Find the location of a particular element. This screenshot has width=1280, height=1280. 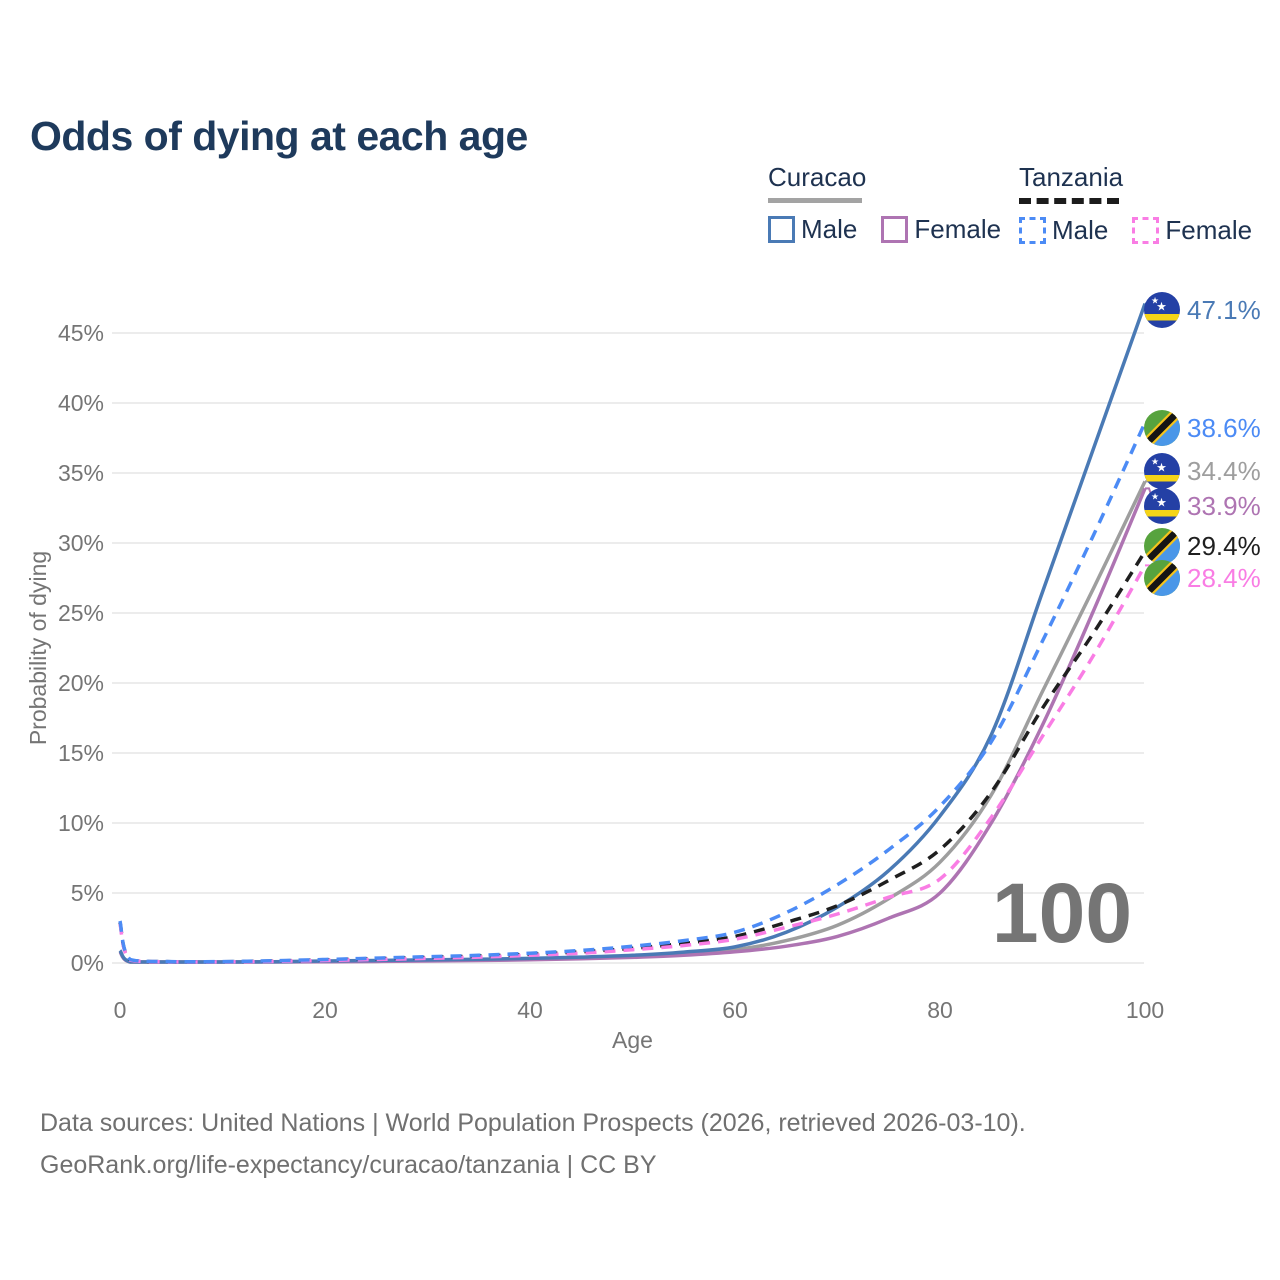

end-value: 33.9% is located at coordinates (1224, 506).